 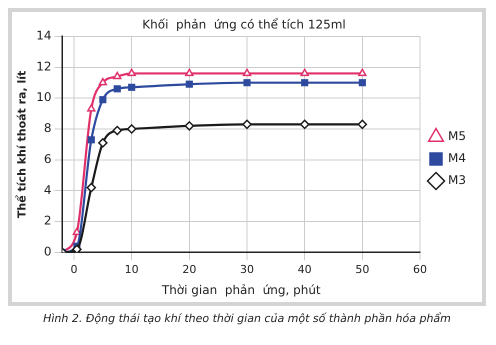 I want to click on y-tick-label: 12, so click(x=44, y=66).